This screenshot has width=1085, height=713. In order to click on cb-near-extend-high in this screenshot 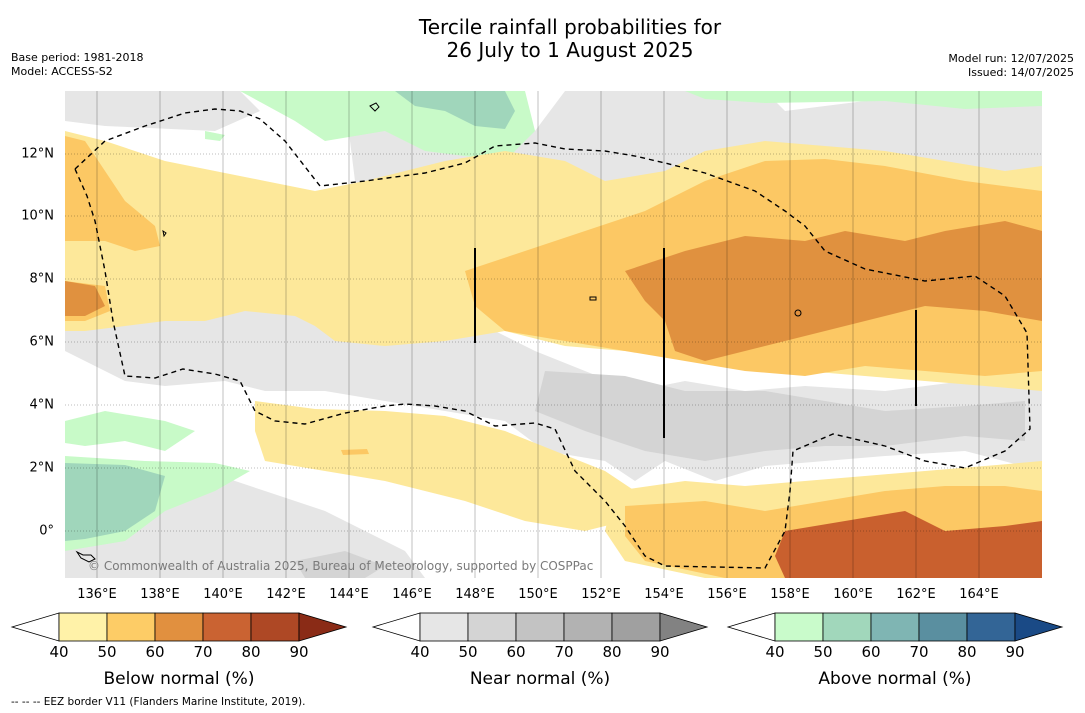, I will do `click(684, 627)`.